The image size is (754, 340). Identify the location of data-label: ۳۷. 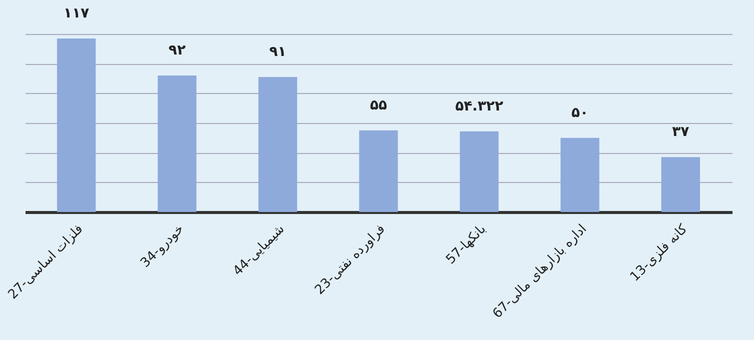
(681, 132).